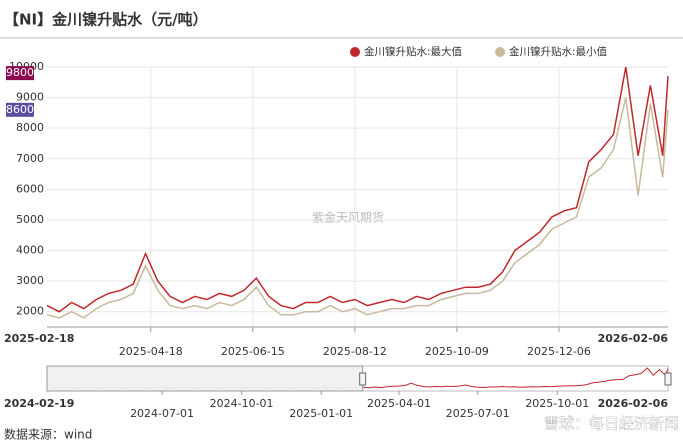  I want to click on y-tick-label: 5000, so click(30, 219).